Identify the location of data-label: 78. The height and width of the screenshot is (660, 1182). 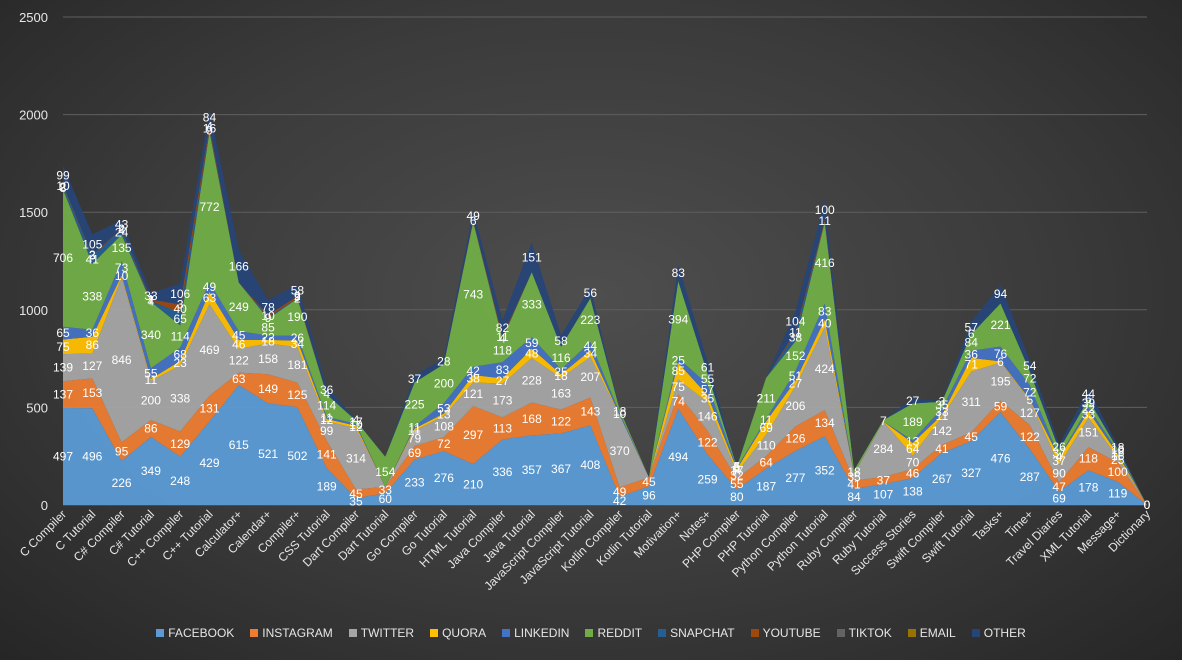
(268, 308).